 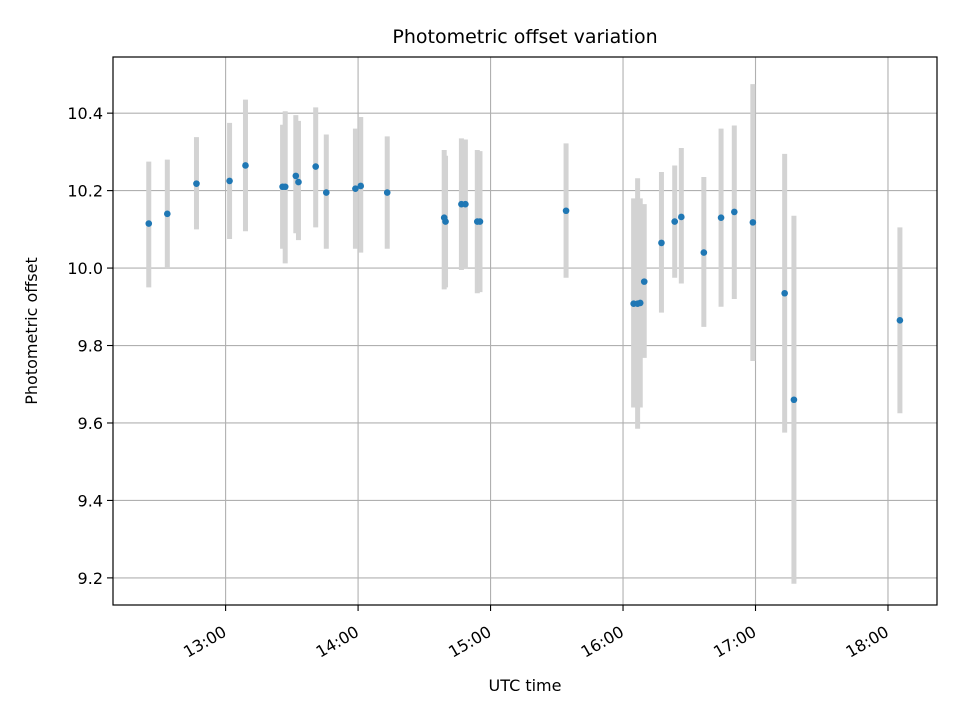 What do you see at coordinates (524, 37) in the screenshot?
I see `chart-title: Photometric offset variation` at bounding box center [524, 37].